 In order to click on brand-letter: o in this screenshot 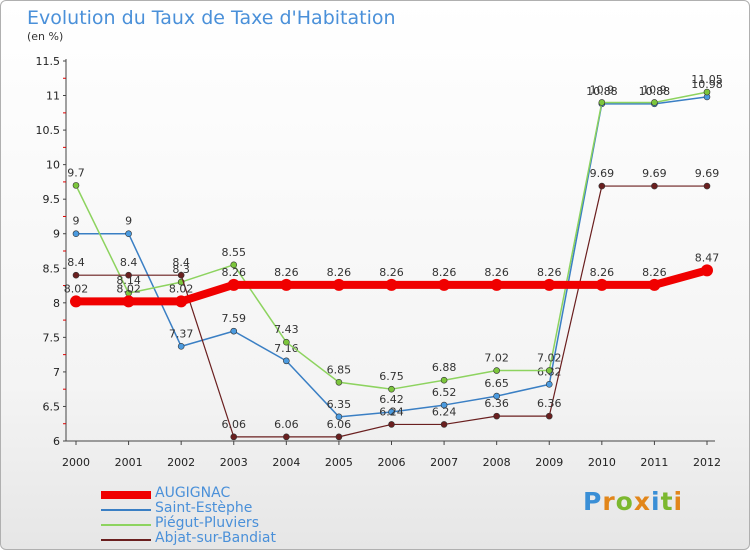, I will do `click(624, 501)`.